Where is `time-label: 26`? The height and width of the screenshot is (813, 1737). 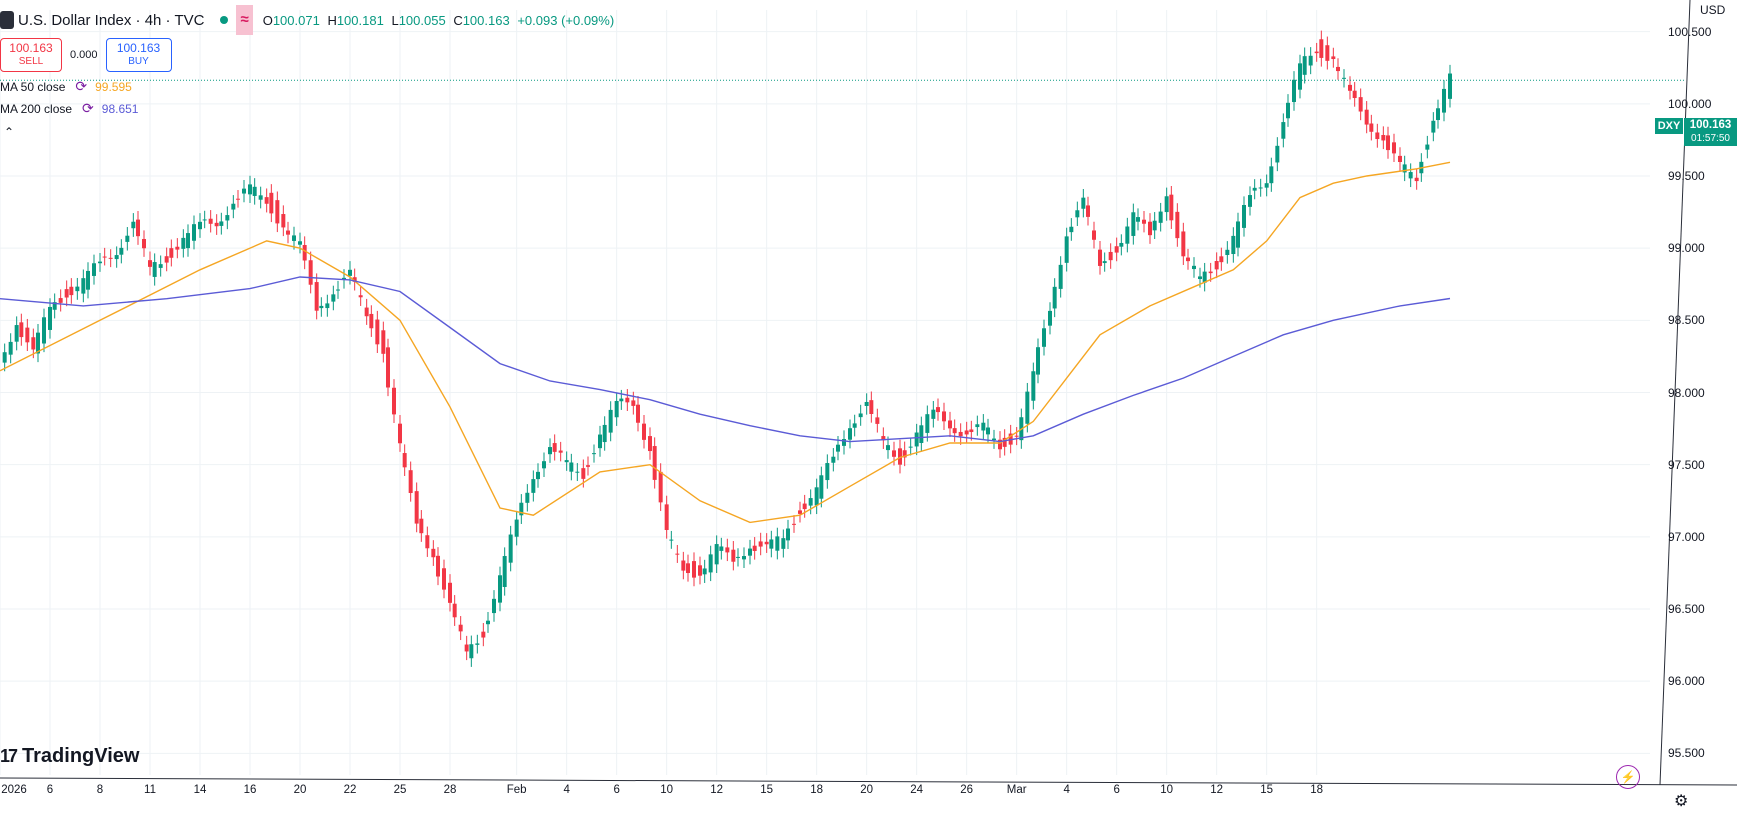
time-label: 26 is located at coordinates (967, 790).